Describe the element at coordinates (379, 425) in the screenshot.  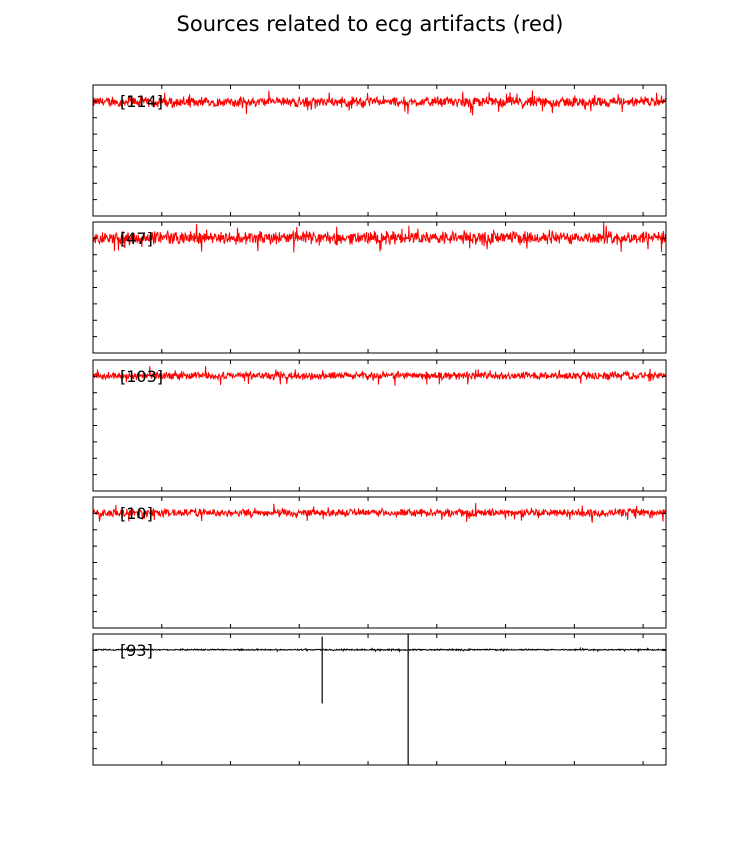
I see `panel-3: [103]` at that location.